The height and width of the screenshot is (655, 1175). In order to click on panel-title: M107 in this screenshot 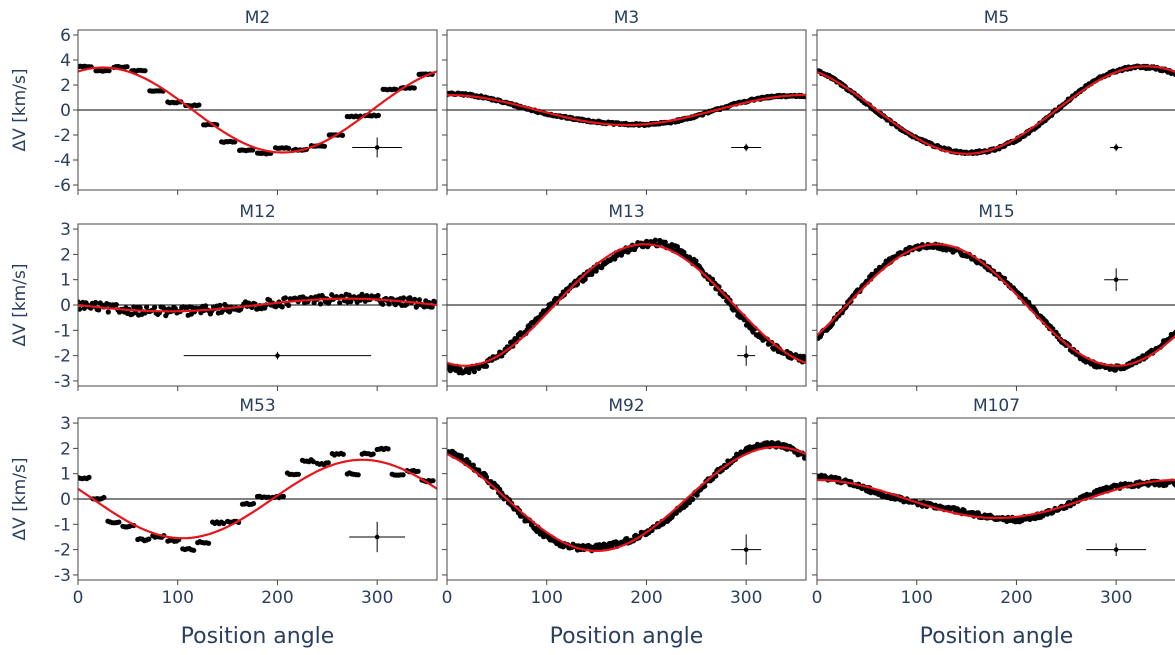, I will do `click(996, 406)`.